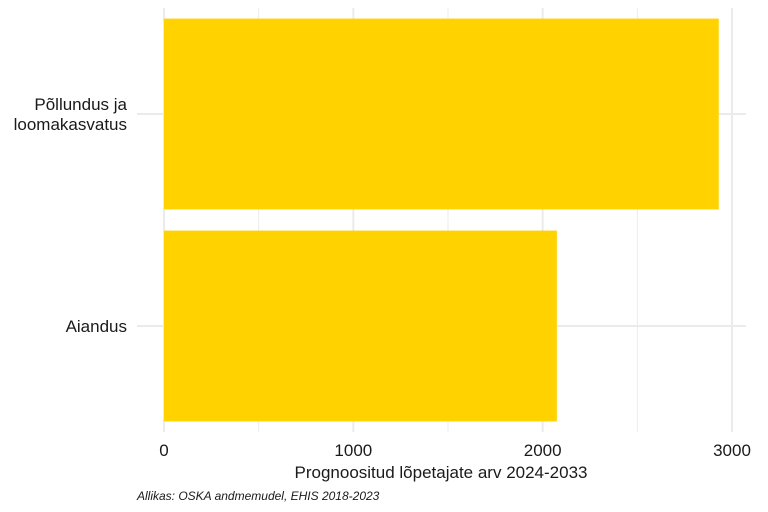 This screenshot has height=512, width=768. Describe the element at coordinates (441, 472) in the screenshot. I see `x-axis-title: Prognoositud lõpetajate arv 2024-2033` at that location.